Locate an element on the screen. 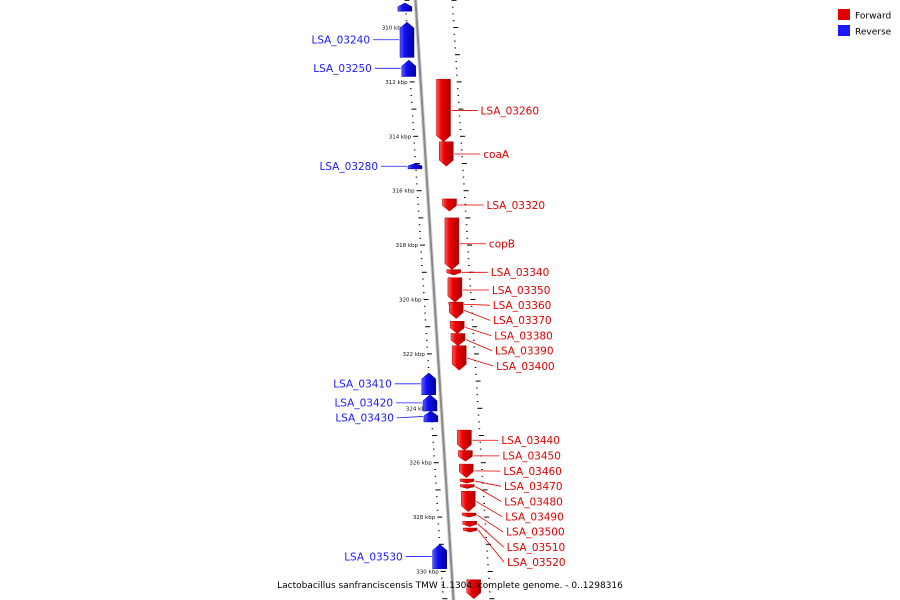 The height and width of the screenshot is (600, 900). gene-lsa_03360-label: LSA_03360 is located at coordinates (522, 306).